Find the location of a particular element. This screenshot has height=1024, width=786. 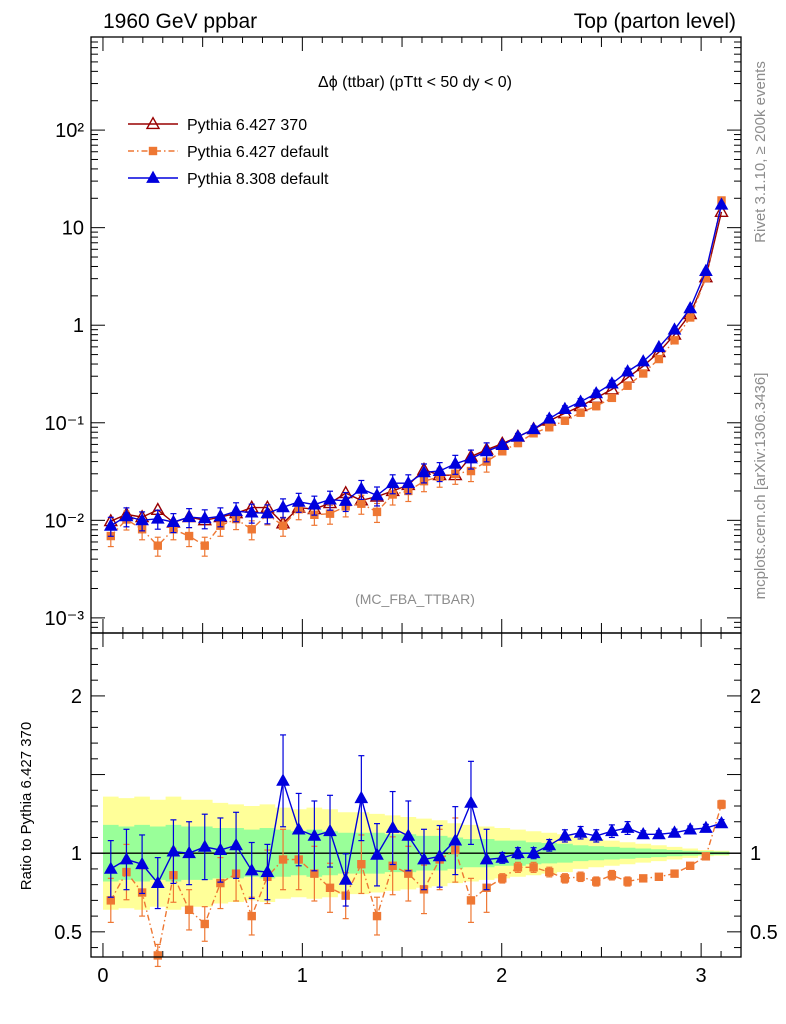

legend-label-pythia-6-427-default: Pythia 6.427 default is located at coordinates (258, 152).